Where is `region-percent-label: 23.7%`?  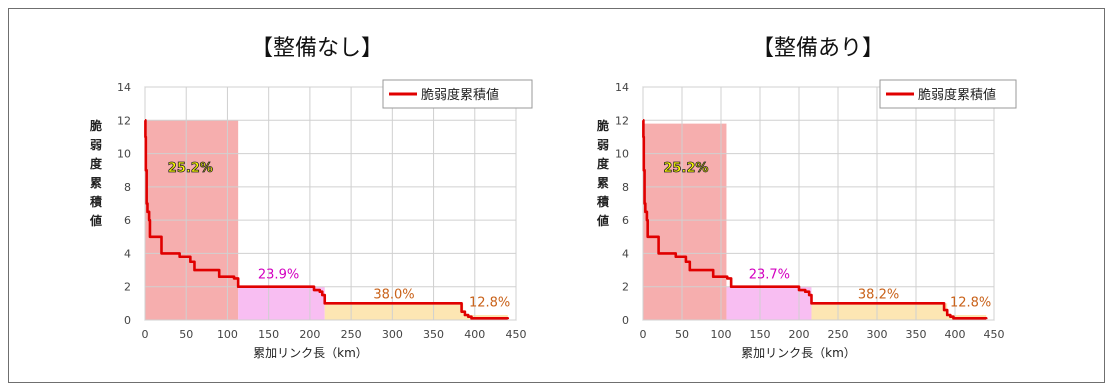 region-percent-label: 23.7% is located at coordinates (769, 274).